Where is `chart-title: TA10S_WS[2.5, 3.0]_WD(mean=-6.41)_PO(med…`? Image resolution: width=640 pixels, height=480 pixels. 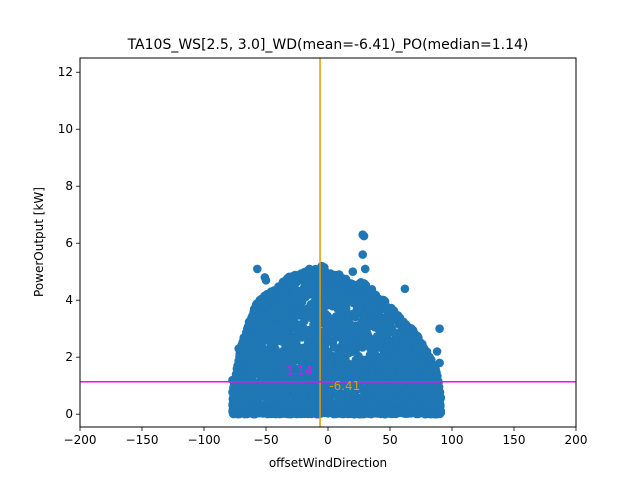 chart-title: TA10S_WS[2.5, 3.0]_WD(mean=-6.41)_PO(med… is located at coordinates (328, 45).